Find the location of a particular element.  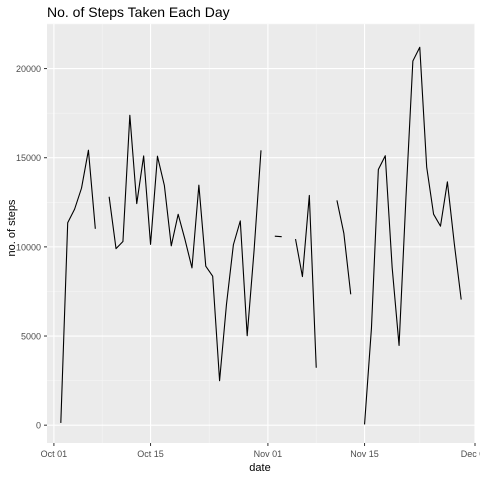

x-axis-label: date is located at coordinates (260, 468).